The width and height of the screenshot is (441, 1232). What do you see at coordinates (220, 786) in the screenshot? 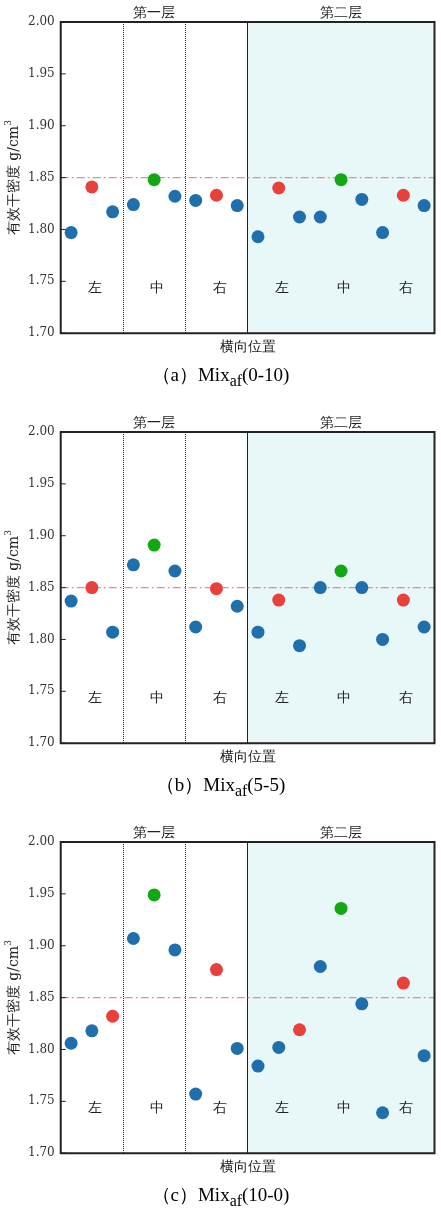
I see `text: （b）Mix$_{af}$(5-5)` at bounding box center [220, 786].